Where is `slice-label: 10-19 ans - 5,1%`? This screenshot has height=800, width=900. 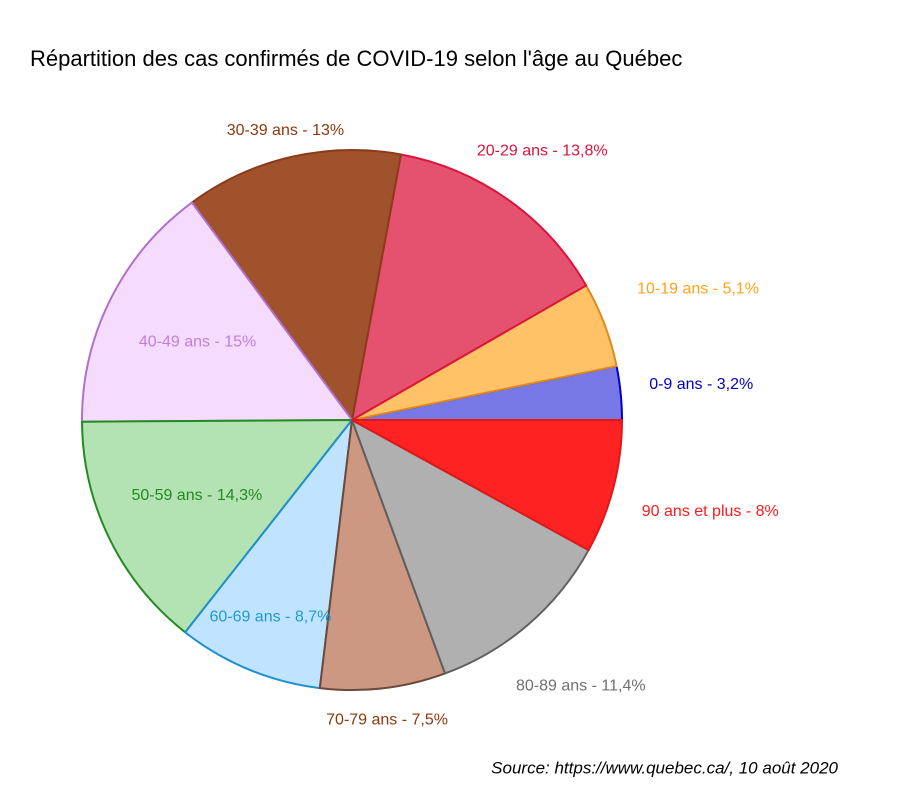
slice-label: 10-19 ans - 5,1% is located at coordinates (698, 288).